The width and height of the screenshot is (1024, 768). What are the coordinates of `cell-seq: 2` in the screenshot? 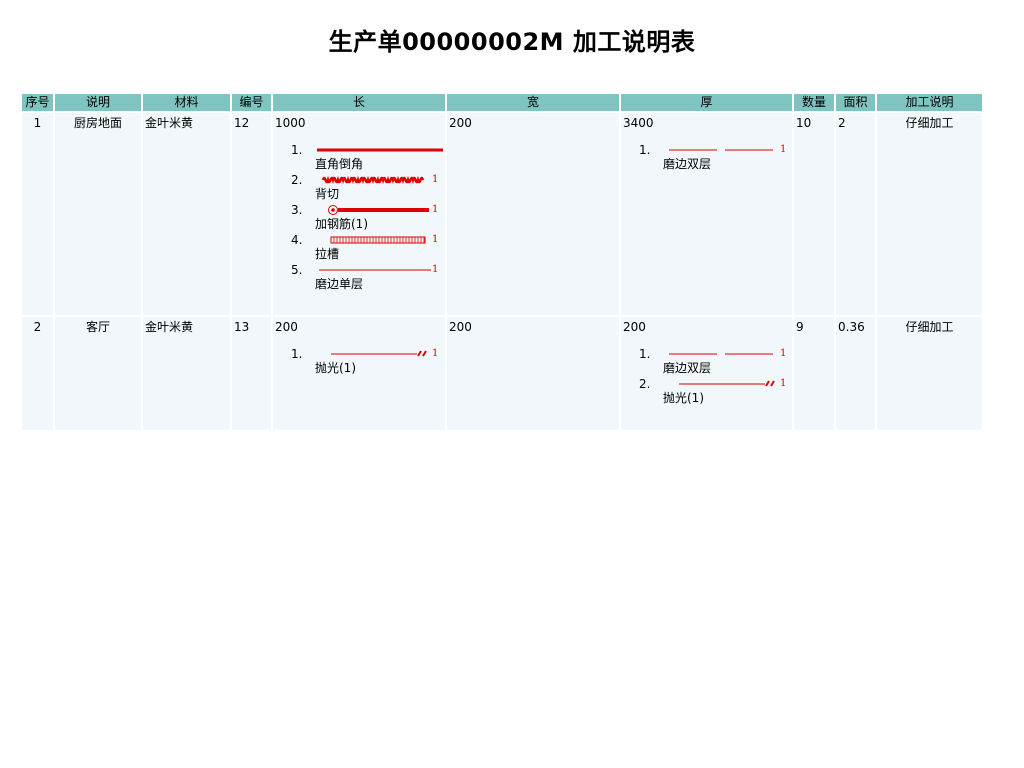 It's located at (38, 372).